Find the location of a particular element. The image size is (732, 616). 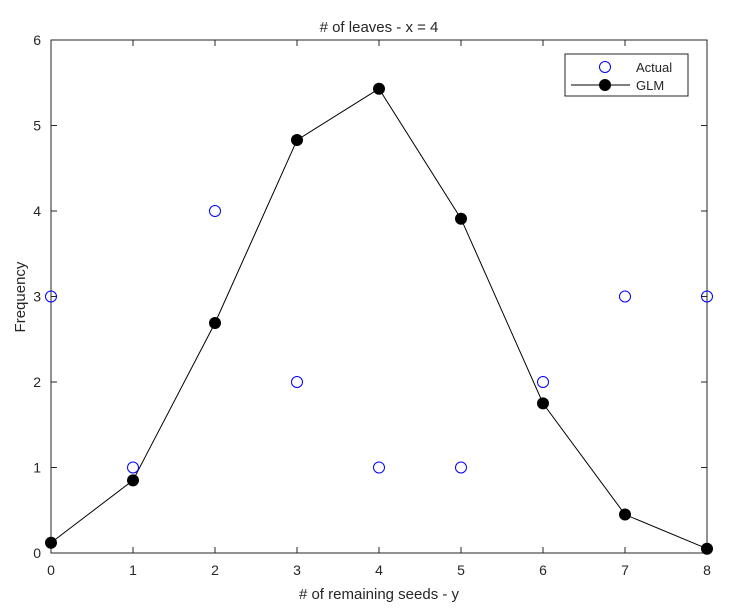

x-tick-label: 3 is located at coordinates (297, 570).